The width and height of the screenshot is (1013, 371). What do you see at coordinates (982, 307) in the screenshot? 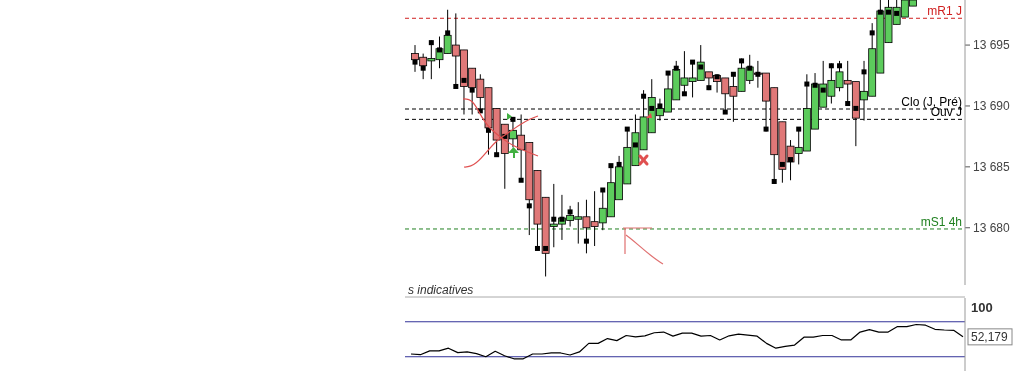
I see `text: 100` at bounding box center [982, 307].